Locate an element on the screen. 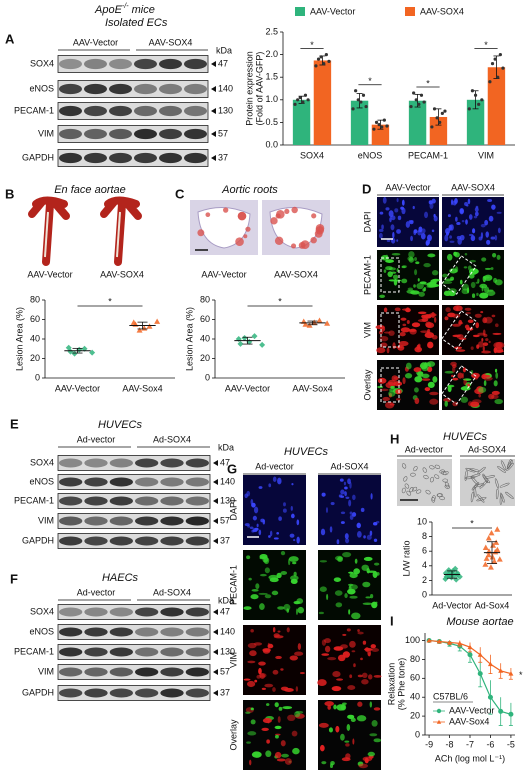 This screenshot has width=525, height=773. row-label: Overlay is located at coordinates (367, 385).